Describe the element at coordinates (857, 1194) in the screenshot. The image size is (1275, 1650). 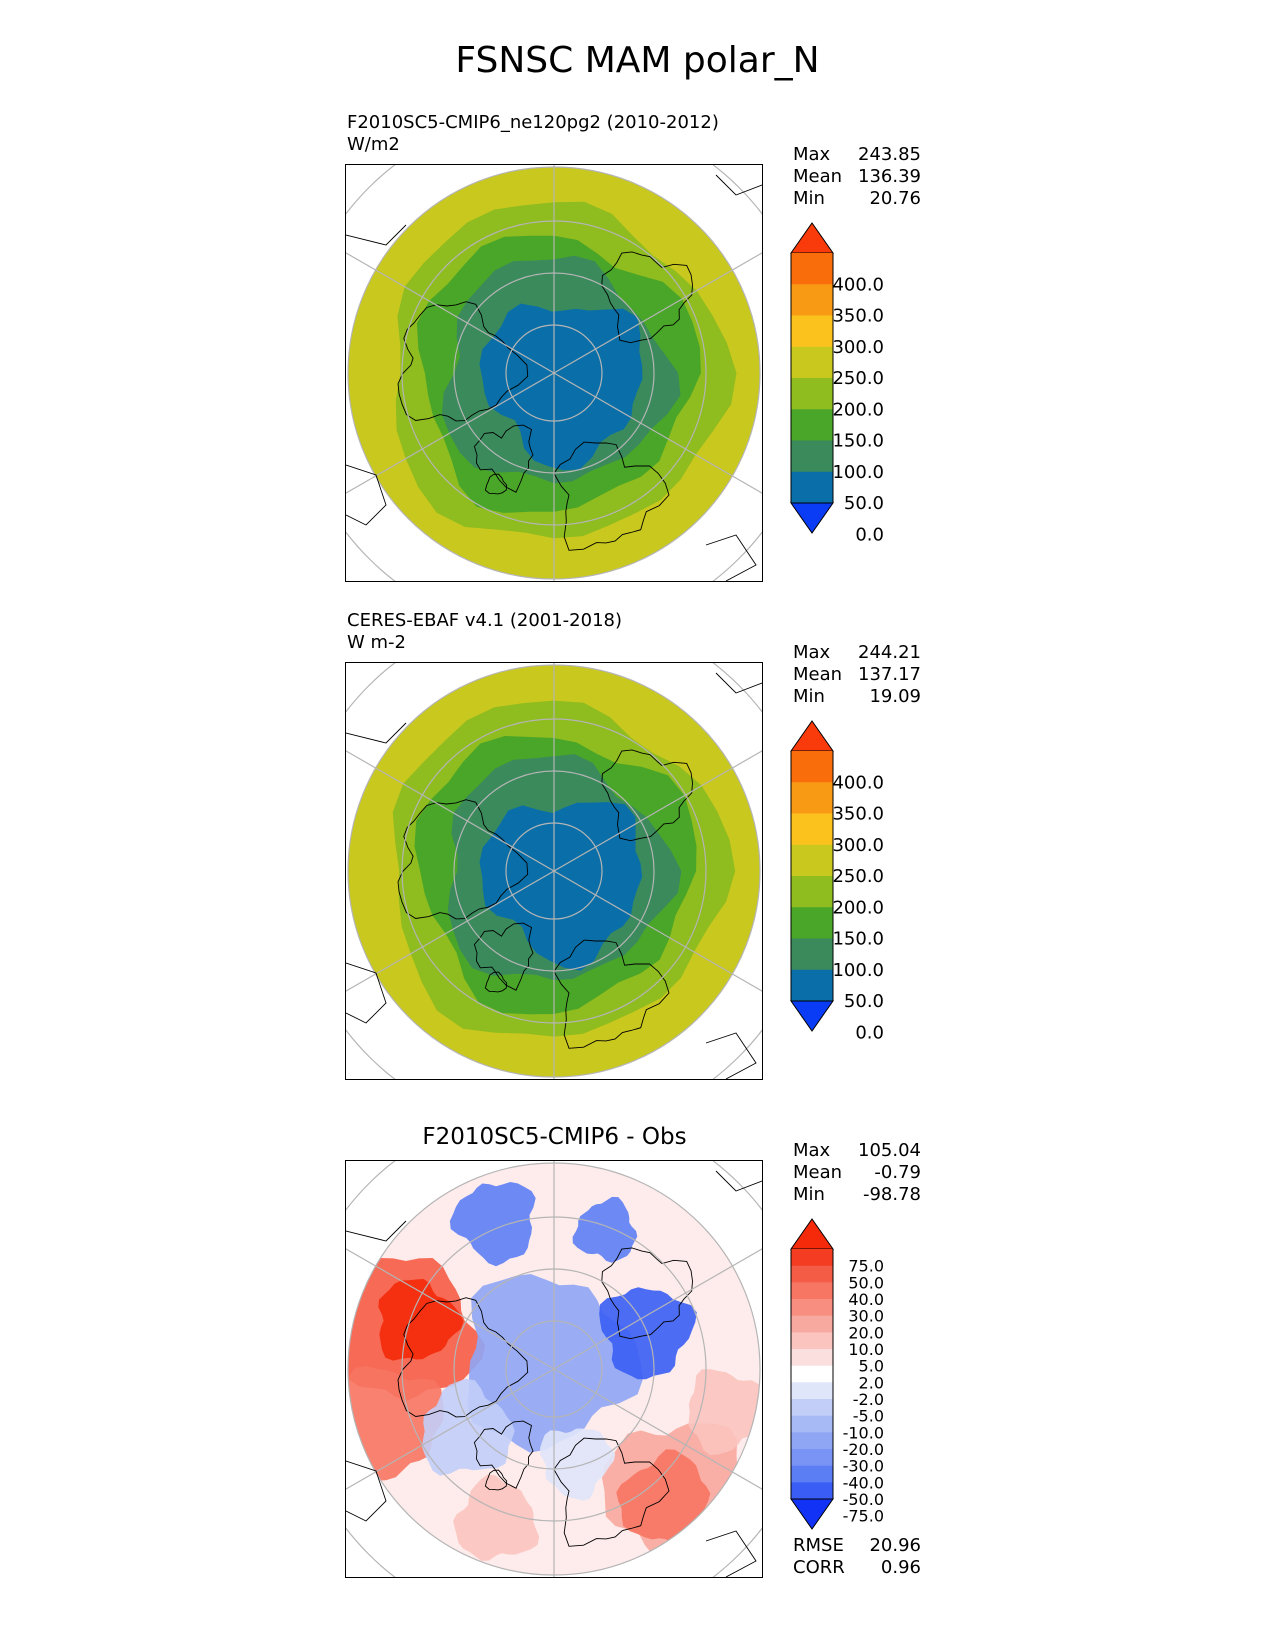
I see `stat-row: Min -98.78` at that location.